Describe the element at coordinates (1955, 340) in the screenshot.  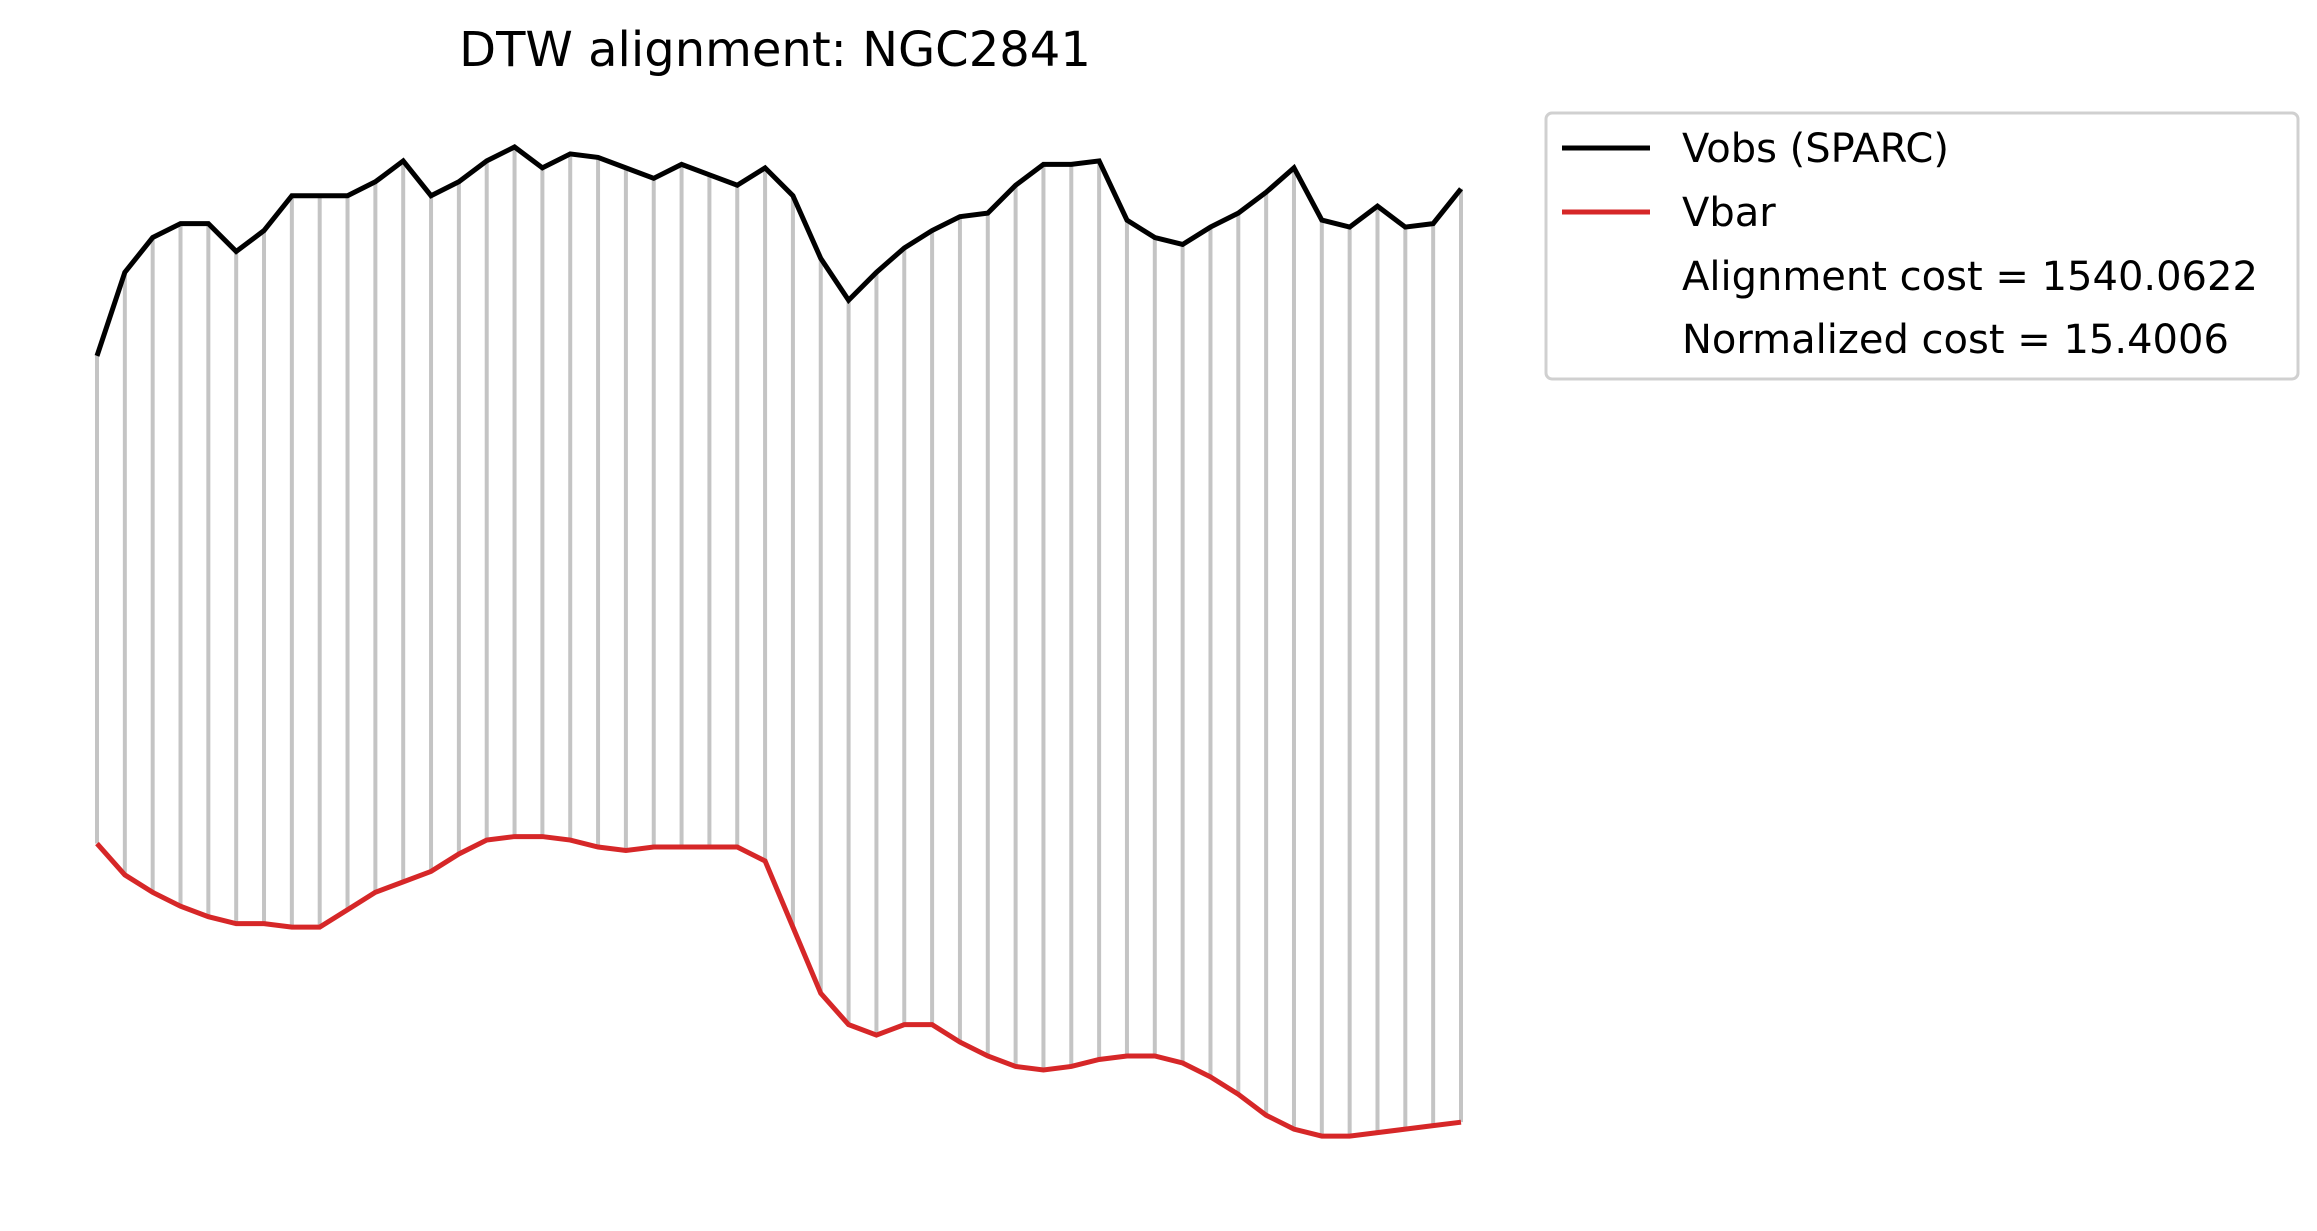
I see `legend-normalized-cost: Normalized cost = 15.4006` at that location.